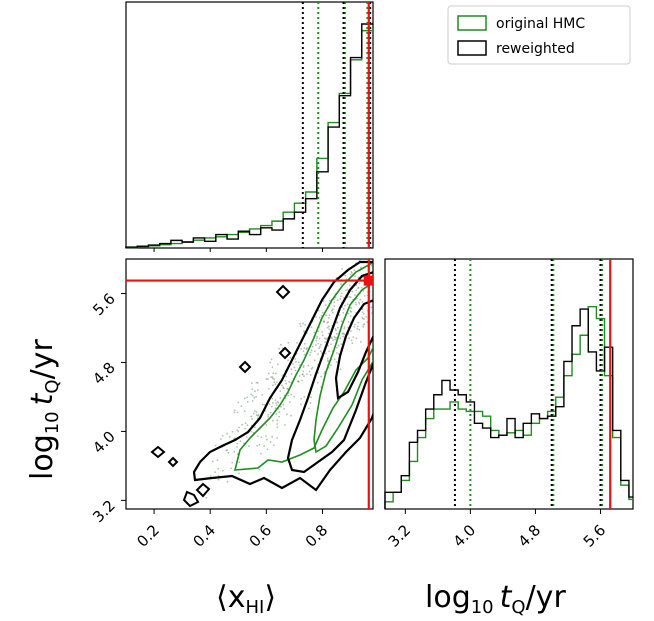  What do you see at coordinates (104, 305) in the screenshot?
I see `joint-y-tick-label: 5.6` at bounding box center [104, 305].